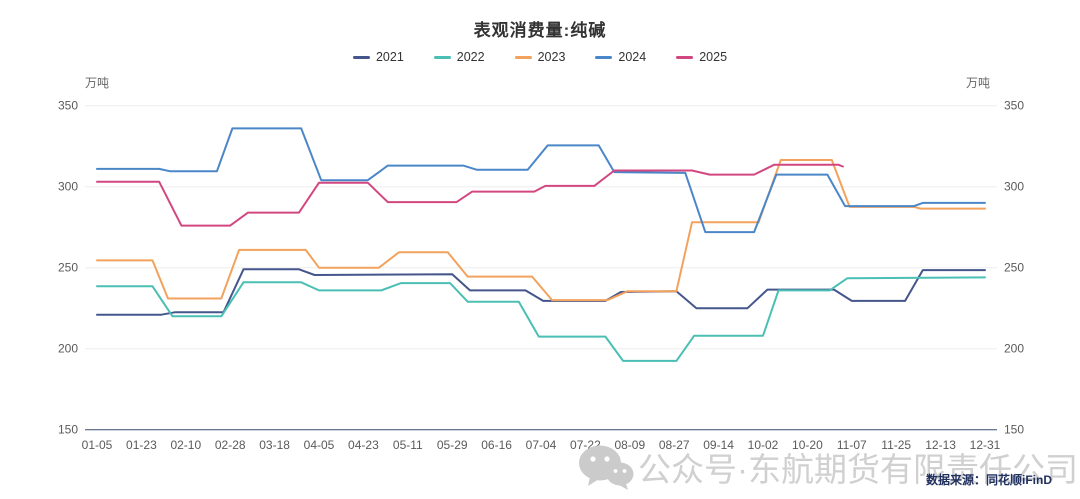  Describe the element at coordinates (978, 83) in the screenshot. I see `y-axis-unit-right: 万吨` at that location.